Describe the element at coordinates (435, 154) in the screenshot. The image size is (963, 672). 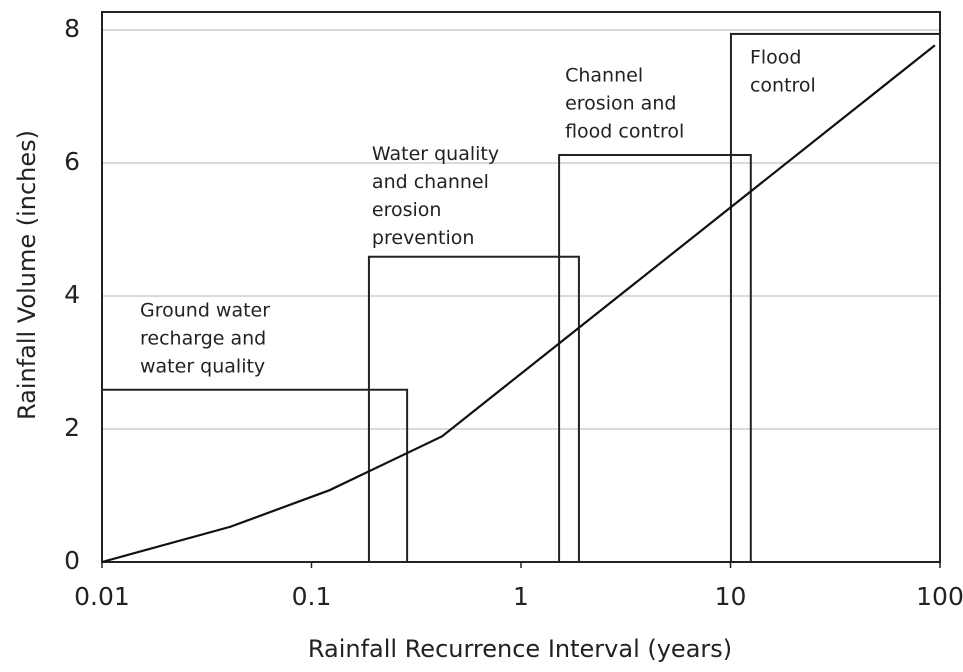
I see `range-label: Water quality` at that location.